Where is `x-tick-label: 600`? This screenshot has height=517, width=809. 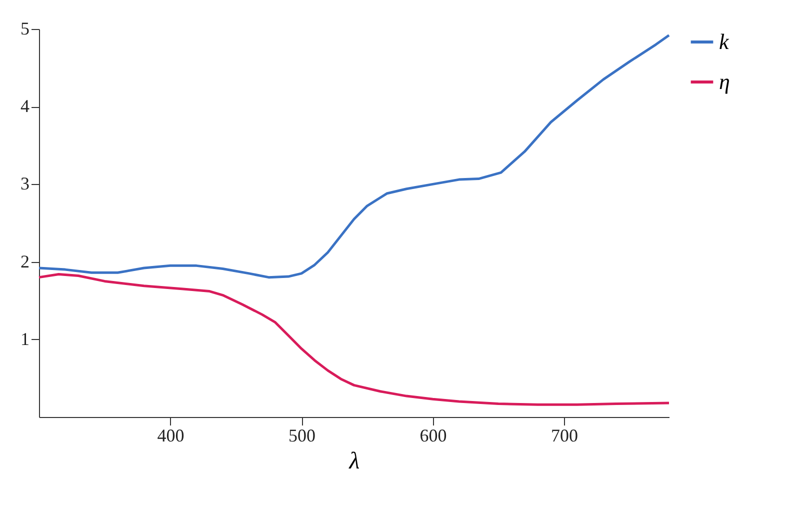
x-tick-label: 600 is located at coordinates (433, 436).